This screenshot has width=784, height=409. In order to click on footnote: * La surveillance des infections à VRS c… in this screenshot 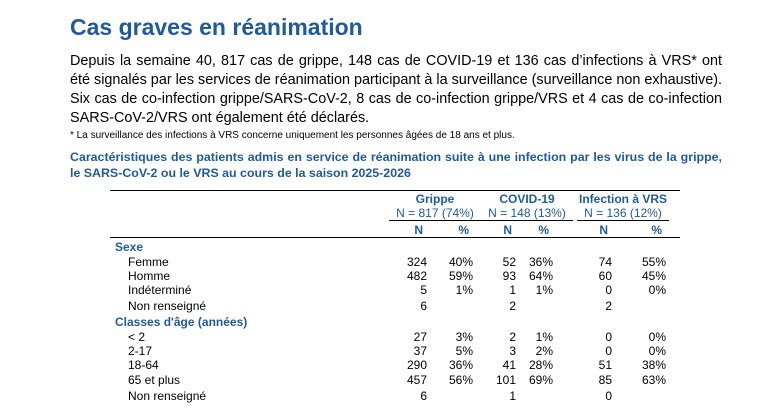, I will do `click(292, 135)`.